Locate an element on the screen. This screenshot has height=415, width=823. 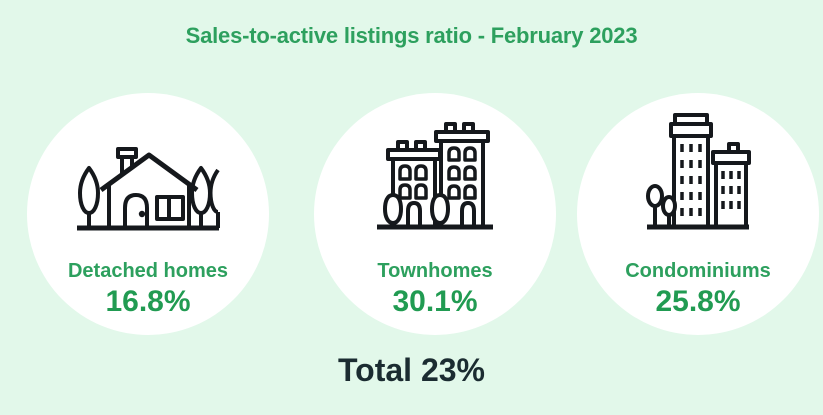
detached-house-icon is located at coordinates (148, 189).